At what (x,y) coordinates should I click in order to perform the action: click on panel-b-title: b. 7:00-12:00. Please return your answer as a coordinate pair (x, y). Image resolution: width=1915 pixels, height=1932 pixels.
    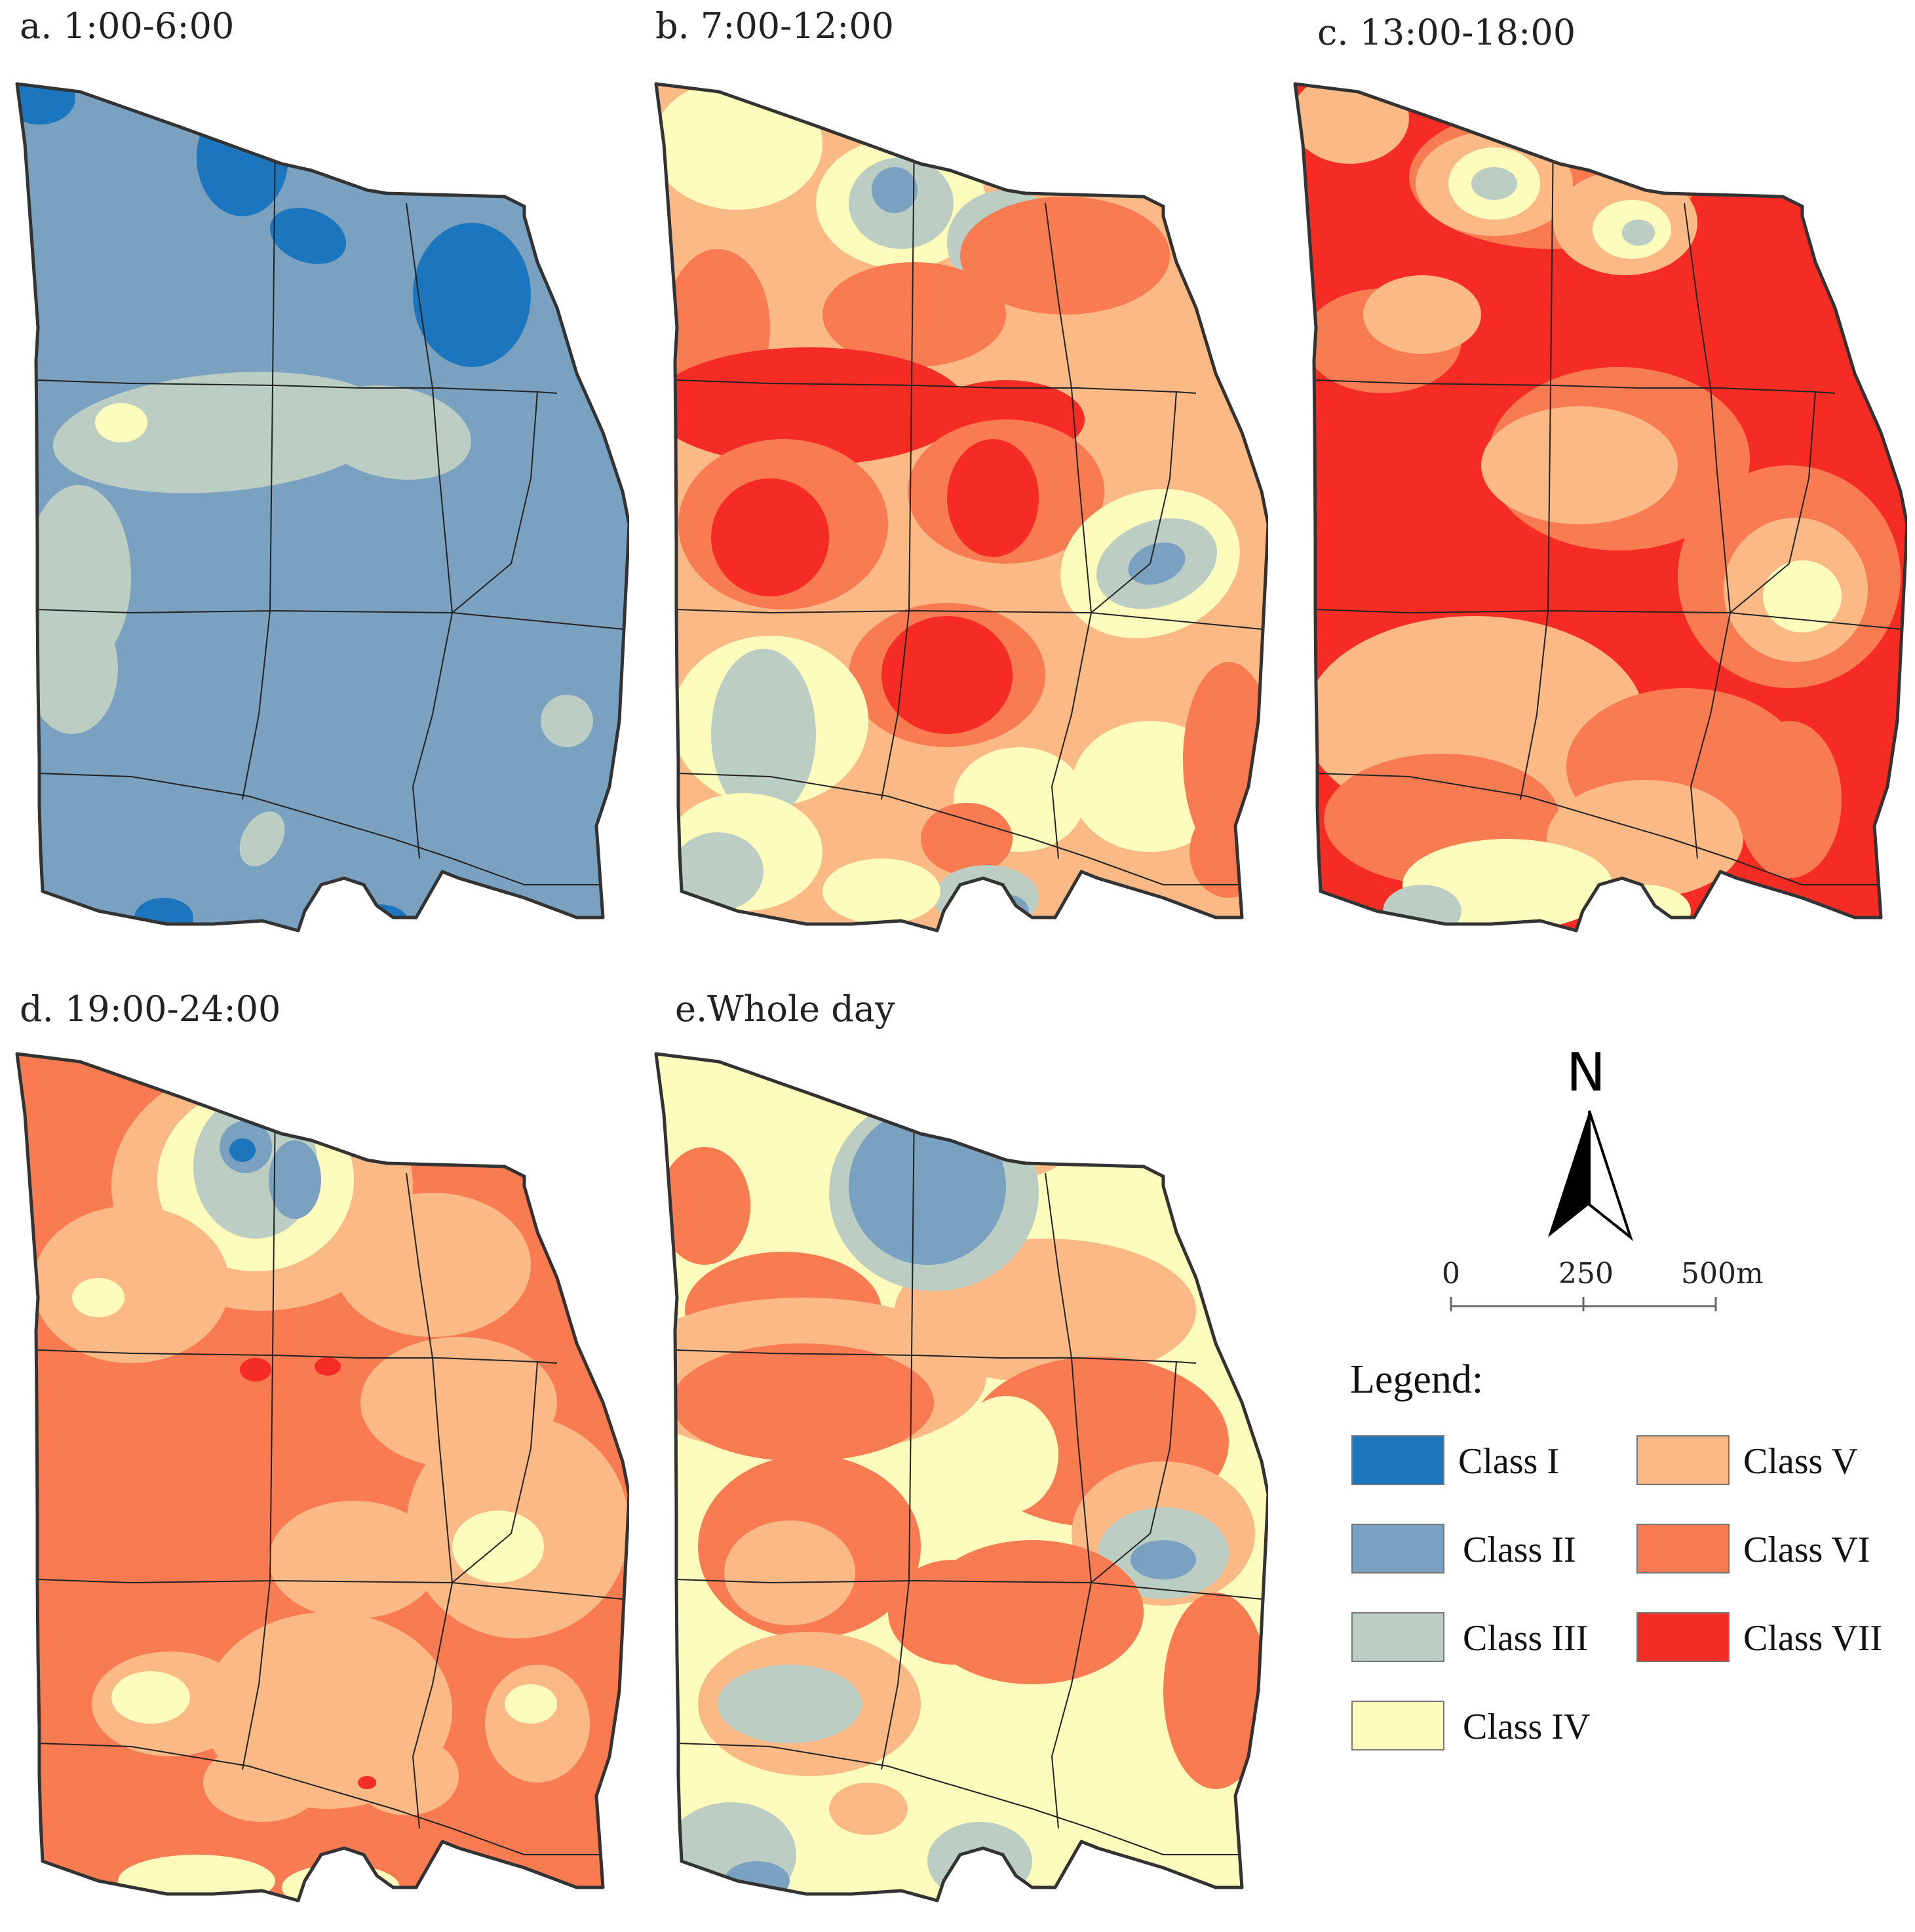
    Looking at the image, I should click on (775, 26).